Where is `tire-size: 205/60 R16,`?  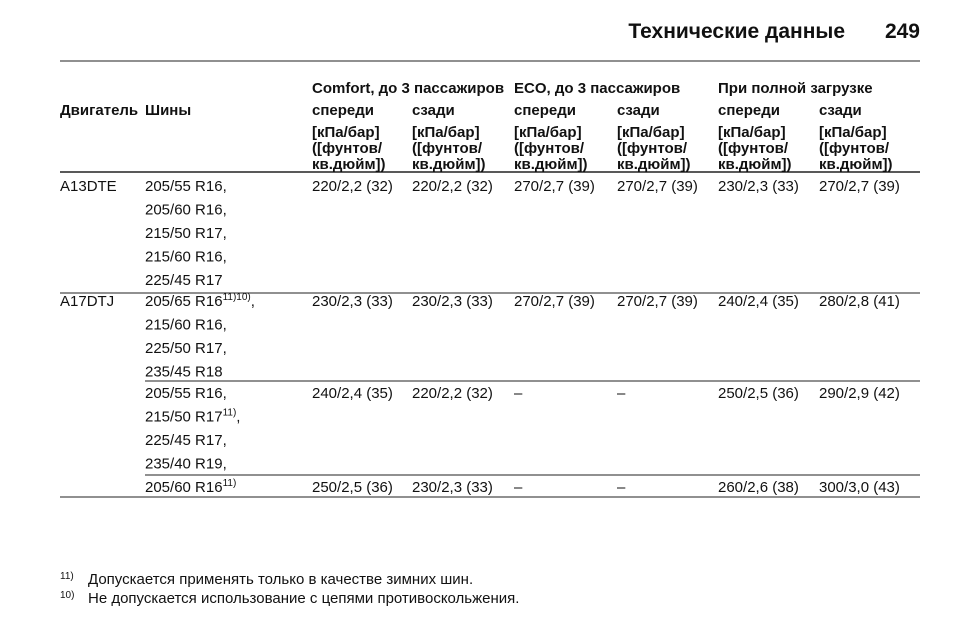 tire-size: 205/60 R16, is located at coordinates (186, 210).